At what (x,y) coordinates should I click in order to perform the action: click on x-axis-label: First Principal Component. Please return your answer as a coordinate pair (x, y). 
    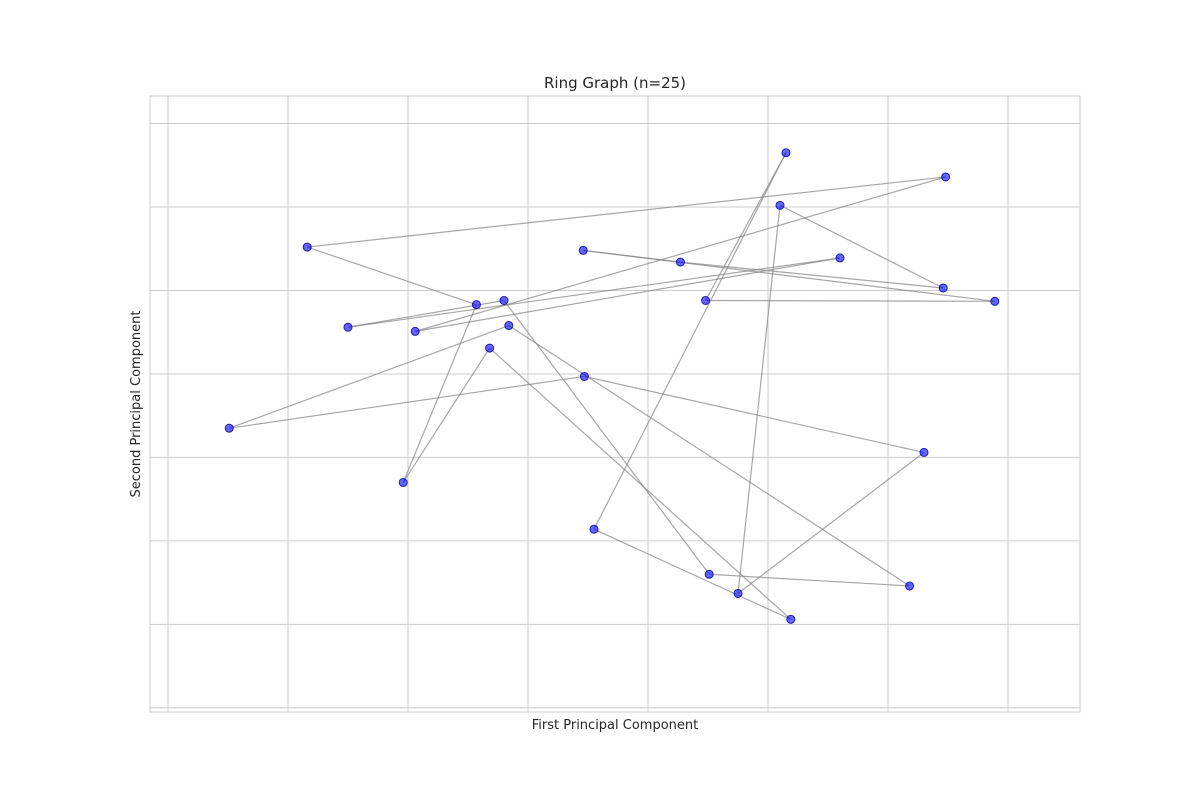
    Looking at the image, I should click on (615, 725).